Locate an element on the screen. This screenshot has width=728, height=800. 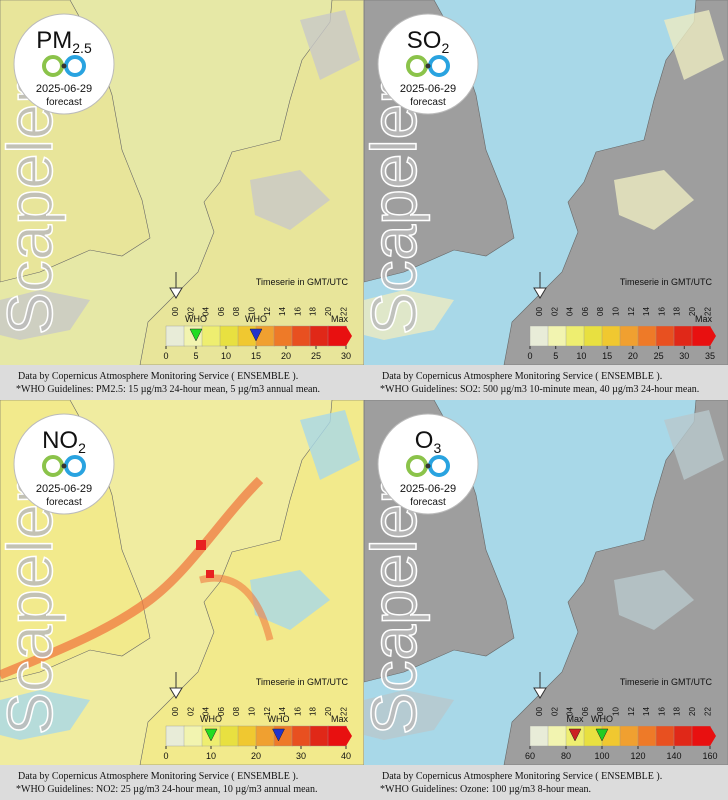
scale-tick-label: 20 is located at coordinates (633, 356).